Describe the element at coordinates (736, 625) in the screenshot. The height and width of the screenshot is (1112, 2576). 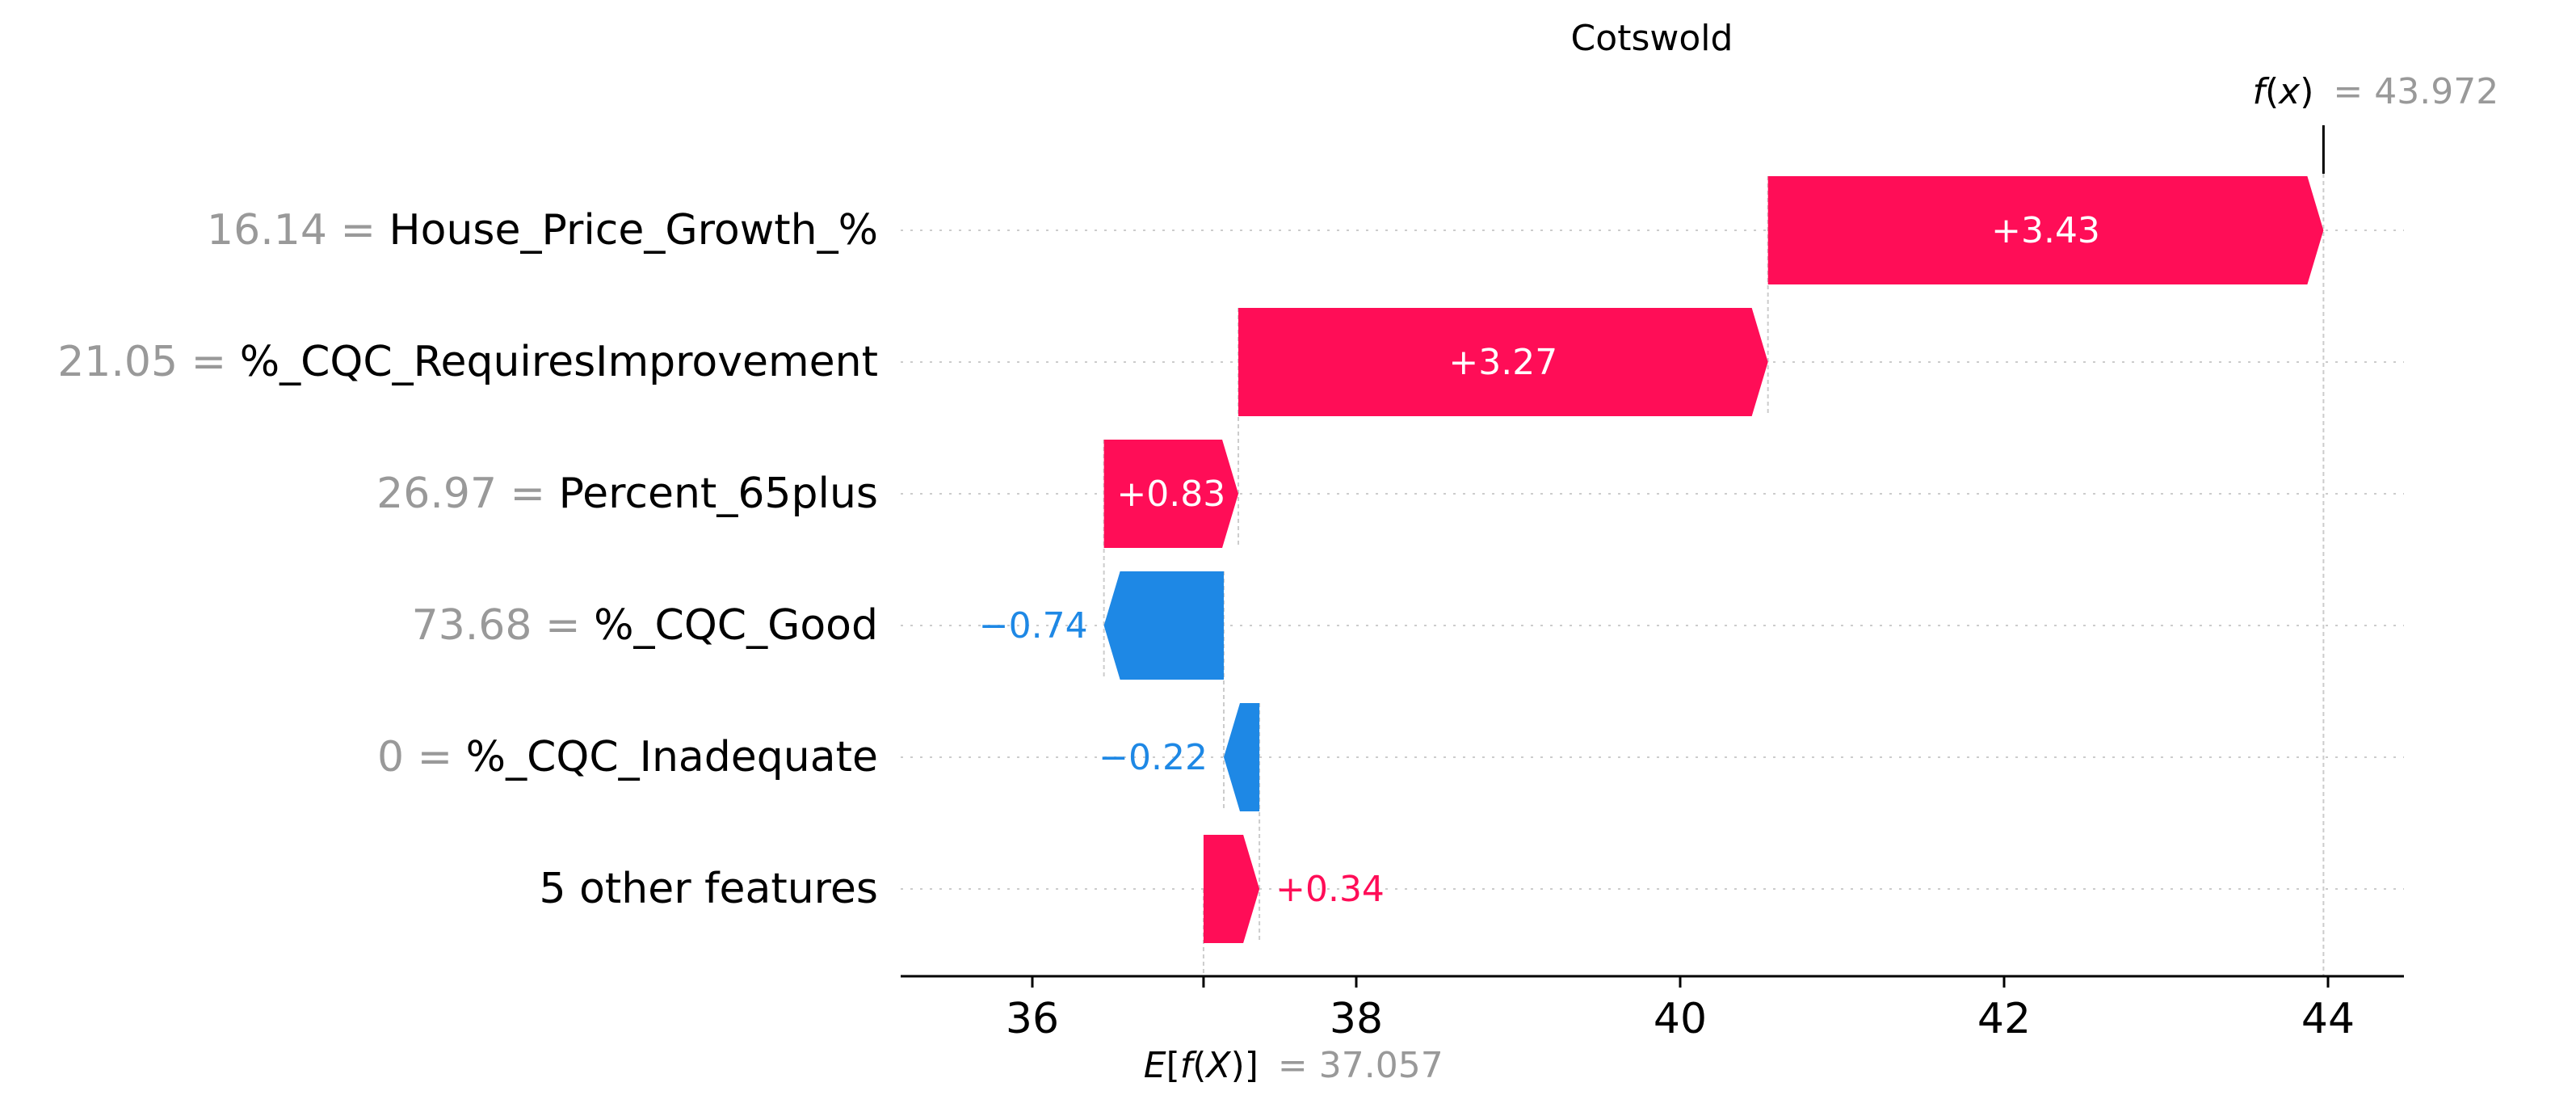
I see `feature-name: %_CQC_Good` at that location.